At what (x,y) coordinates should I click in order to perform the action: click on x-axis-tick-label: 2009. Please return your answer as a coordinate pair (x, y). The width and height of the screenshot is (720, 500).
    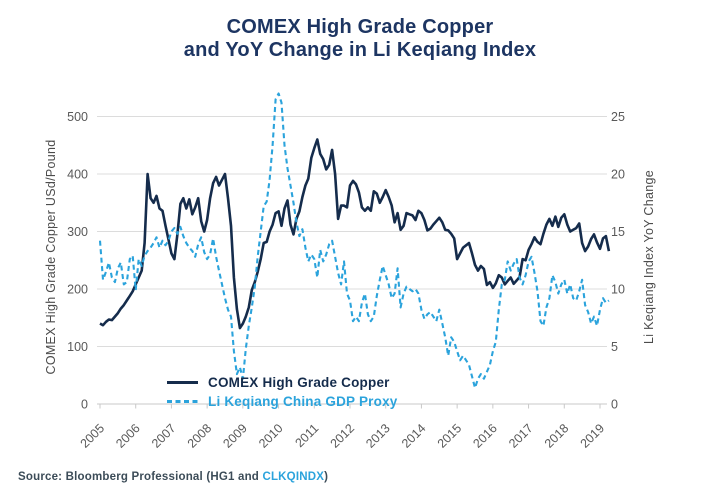
    Looking at the image, I should click on (235, 436).